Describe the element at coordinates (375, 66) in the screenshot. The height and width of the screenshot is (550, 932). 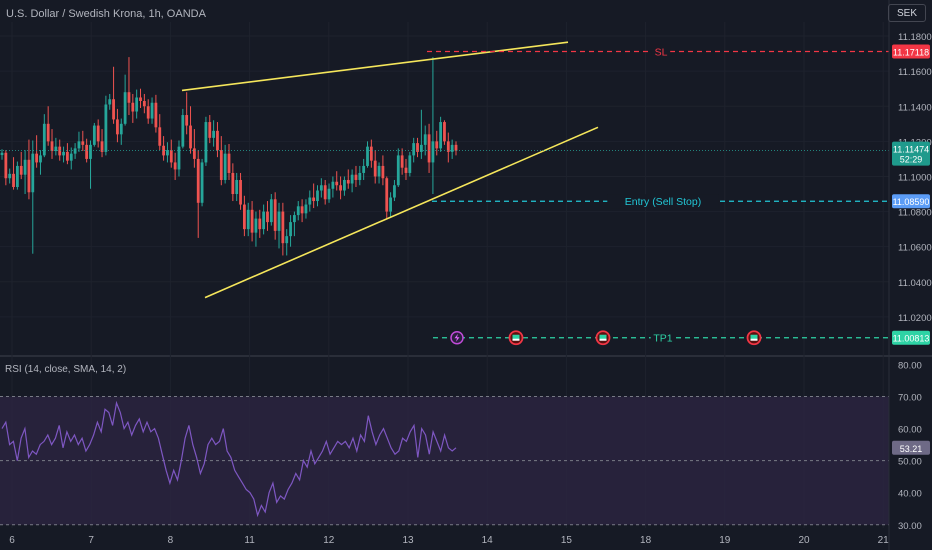
I see `trendline` at that location.